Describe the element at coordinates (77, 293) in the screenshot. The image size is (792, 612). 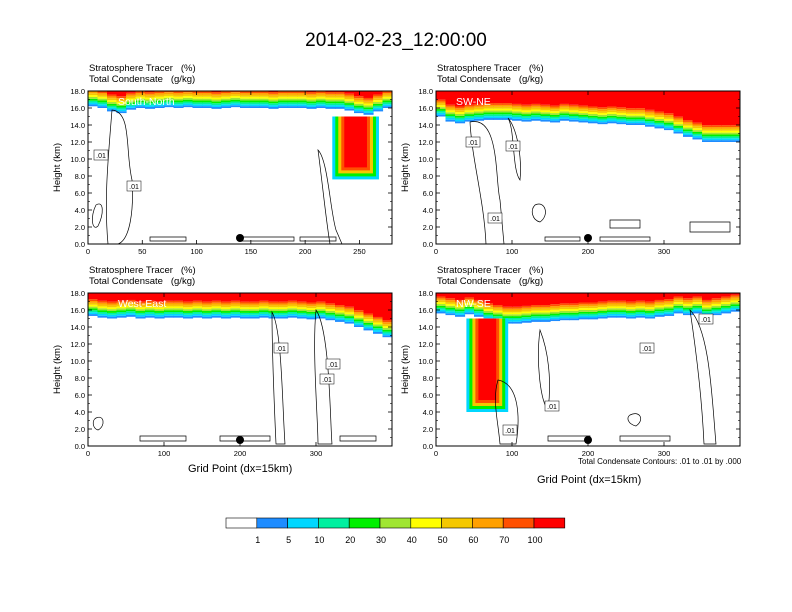
I see `y-tick-label: 18.0` at that location.